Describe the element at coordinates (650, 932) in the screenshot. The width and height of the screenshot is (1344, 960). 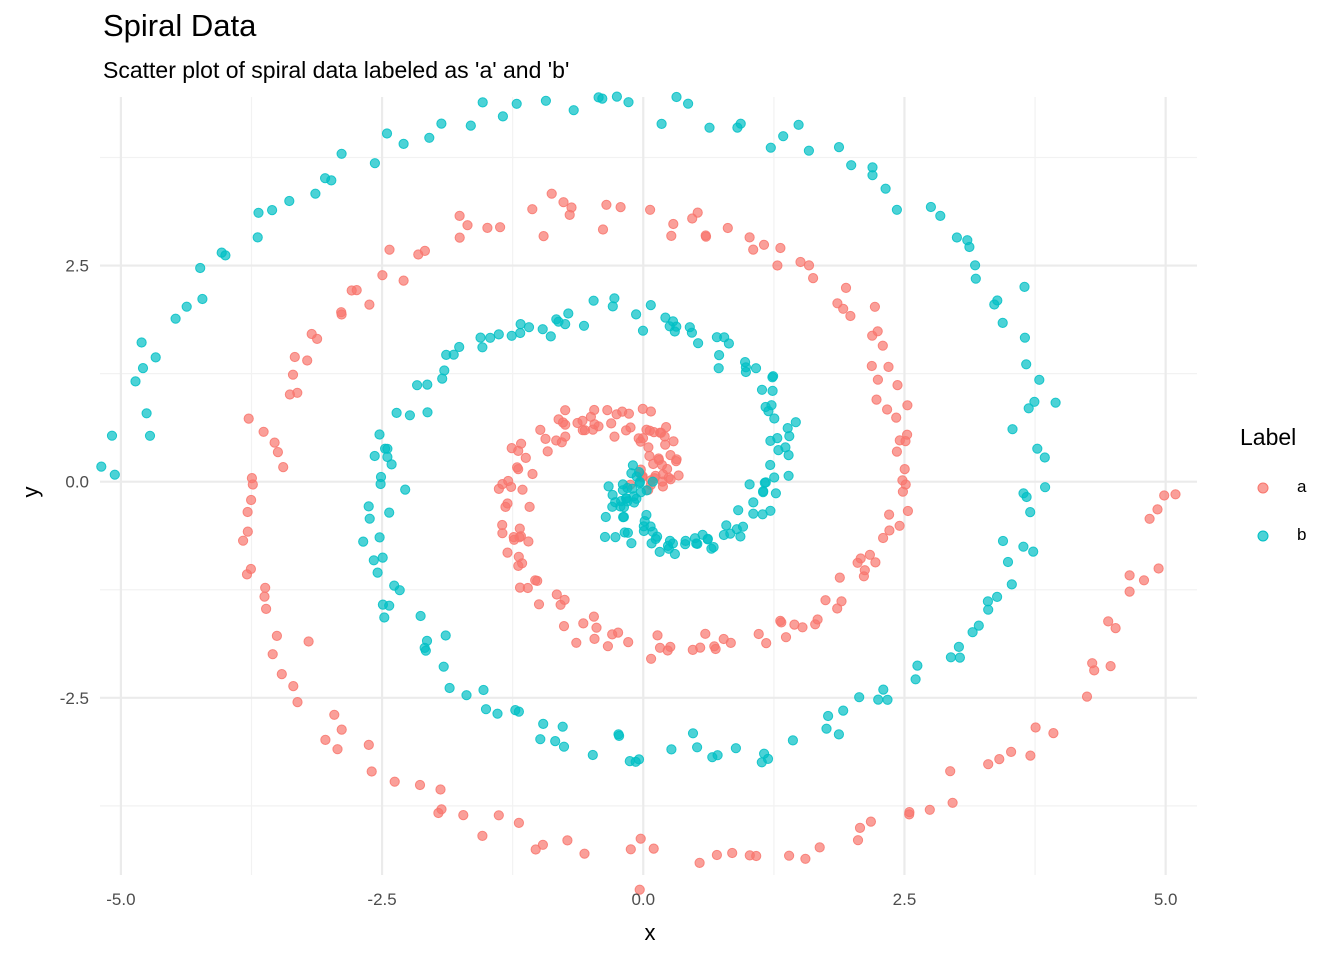
I see `x-axis-title: x` at that location.